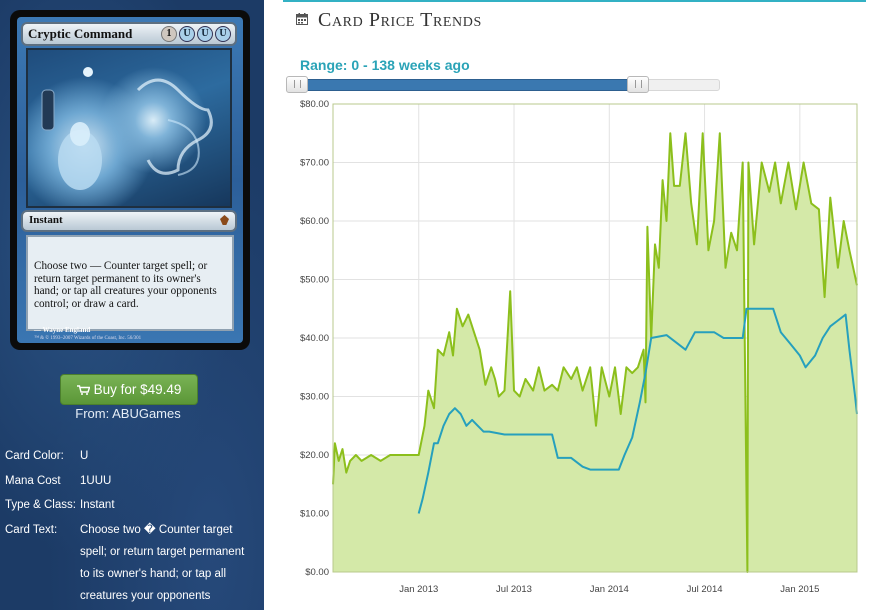  What do you see at coordinates (297, 84) in the screenshot?
I see `range-slider-start-handle` at bounding box center [297, 84].